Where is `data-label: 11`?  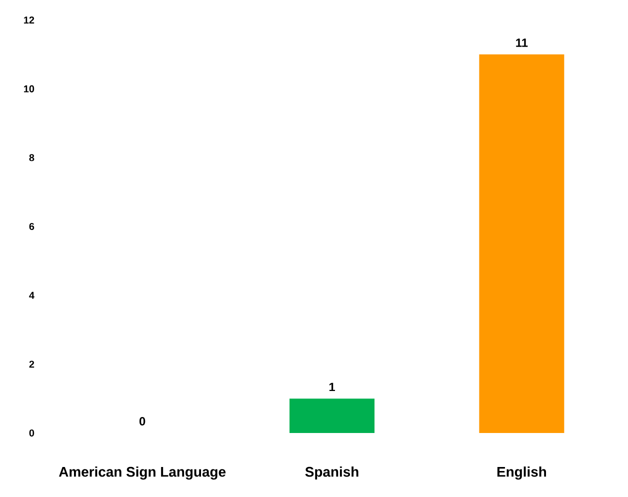
data-label: 11 is located at coordinates (522, 42).